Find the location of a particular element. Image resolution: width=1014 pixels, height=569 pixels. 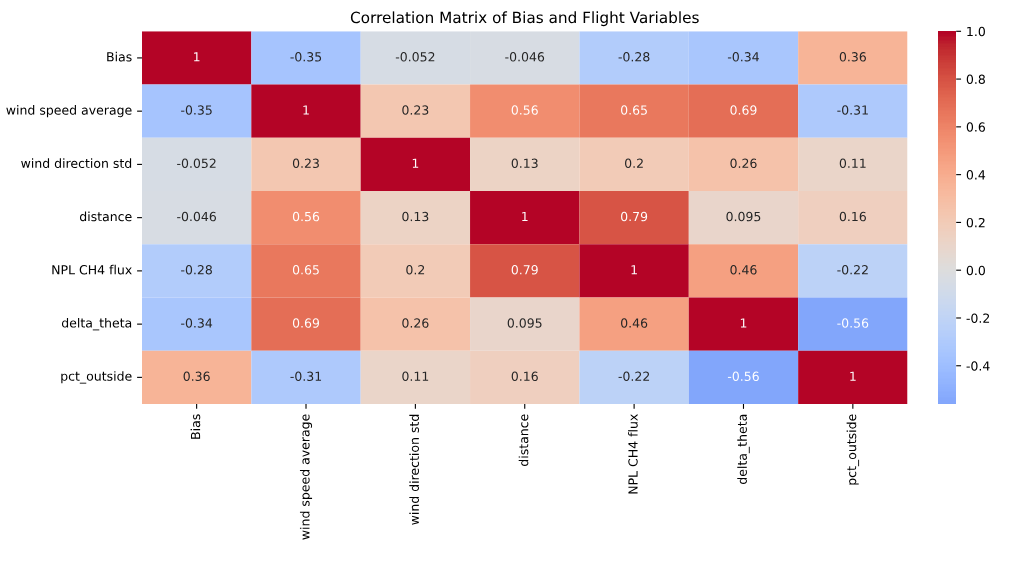

color-bar-label: 0.6 is located at coordinates (976, 127).